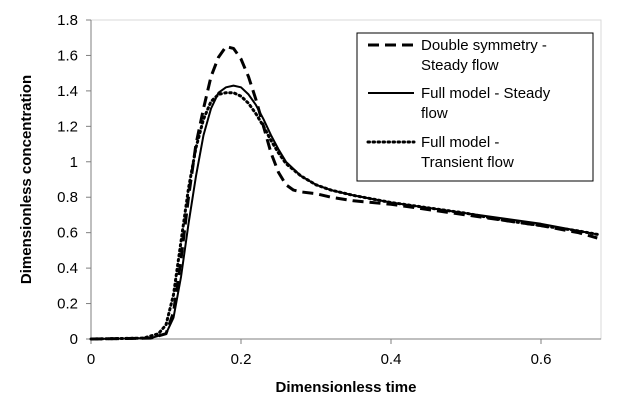 The height and width of the screenshot is (398, 618). I want to click on y-tick-label: 0, so click(74, 339).